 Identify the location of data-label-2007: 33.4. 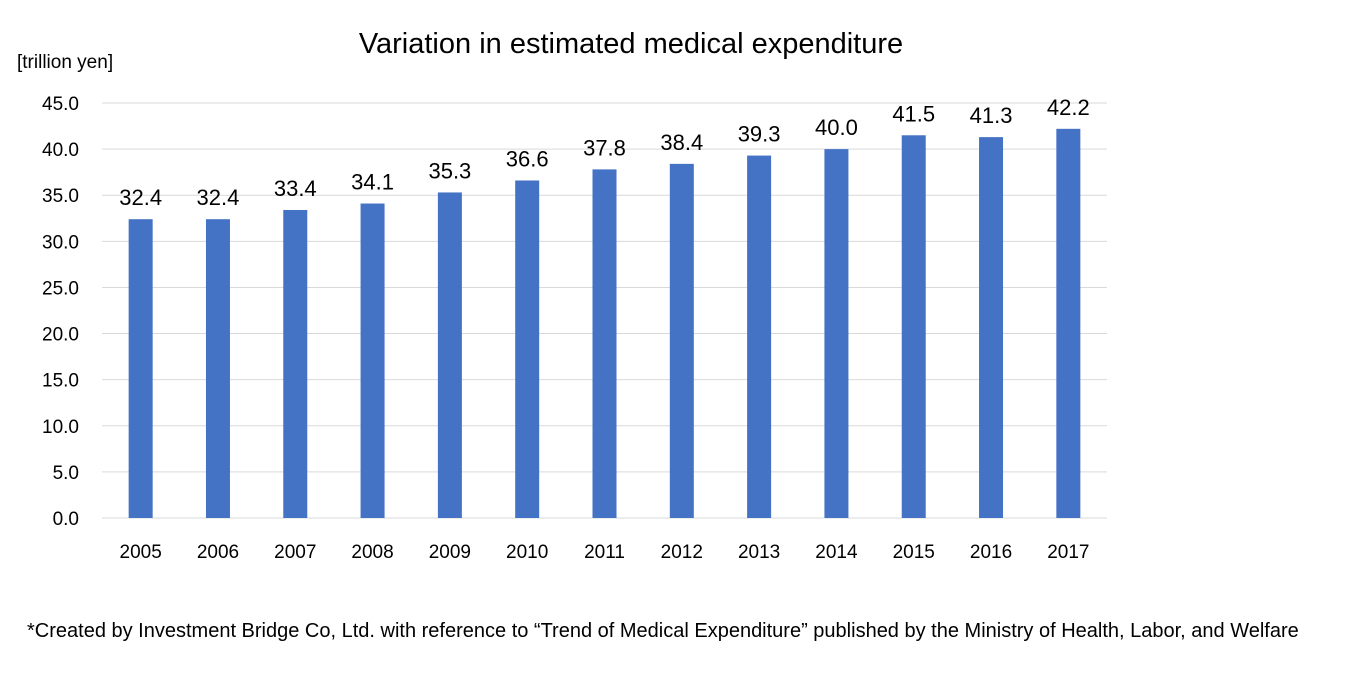
(295, 188).